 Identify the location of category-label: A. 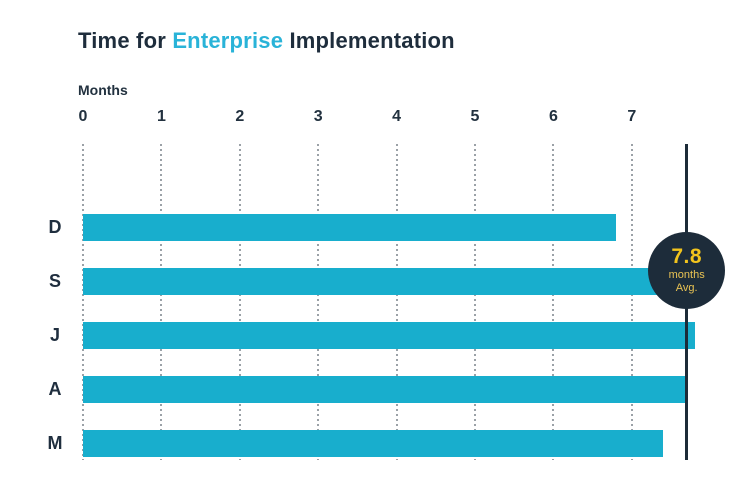
(55, 389).